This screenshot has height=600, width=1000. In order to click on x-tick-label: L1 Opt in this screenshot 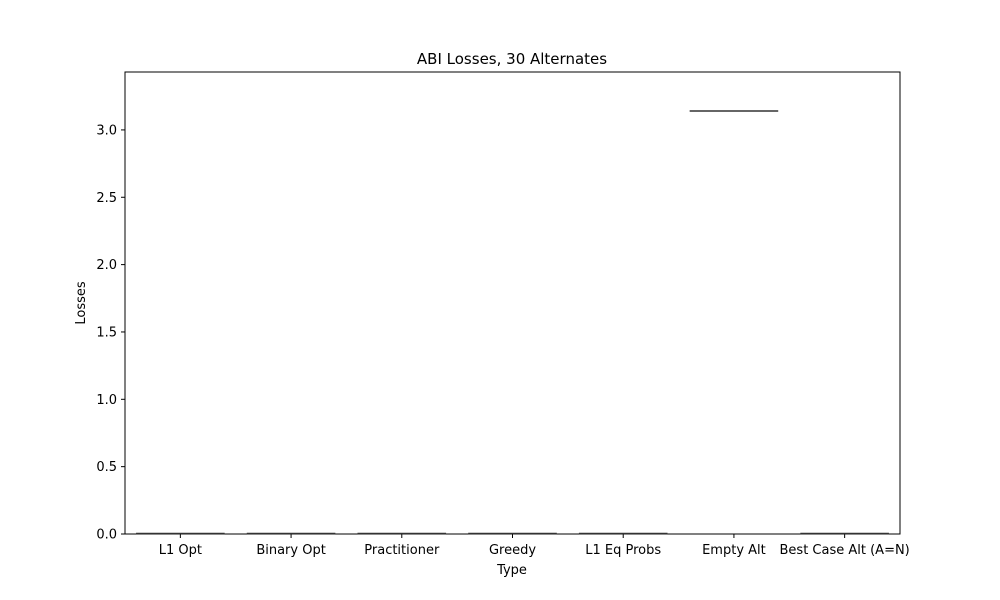, I will do `click(180, 550)`.